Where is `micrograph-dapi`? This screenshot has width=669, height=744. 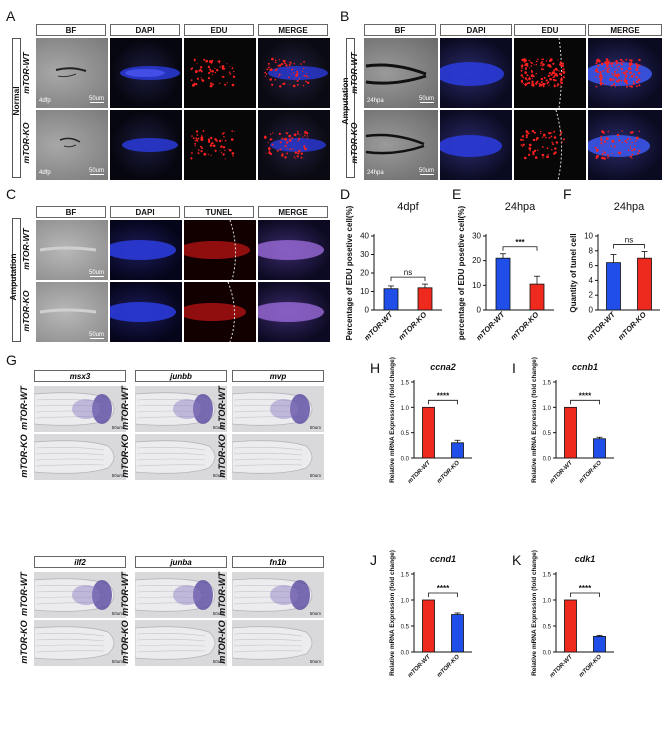
micrograph-dapi is located at coordinates (476, 73).